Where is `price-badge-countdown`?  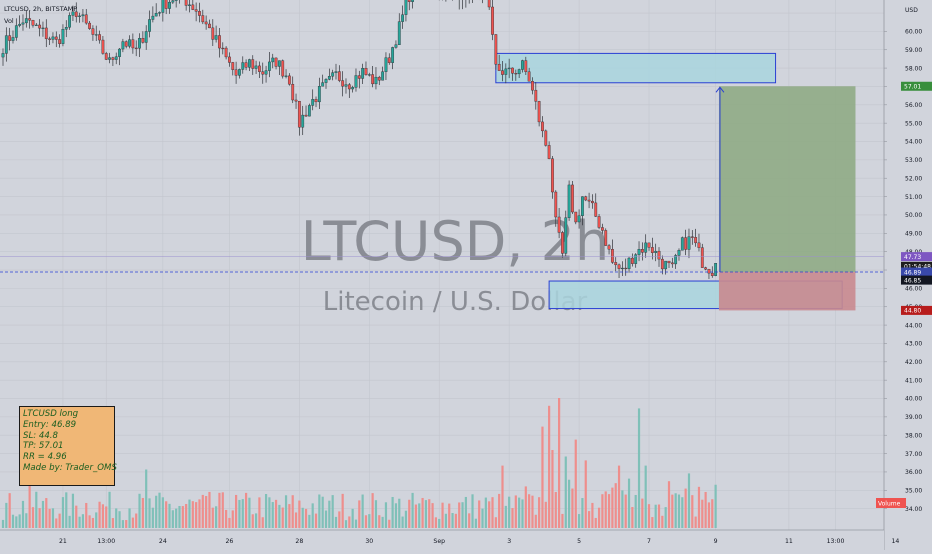
price-badge-countdown is located at coordinates (916, 266).